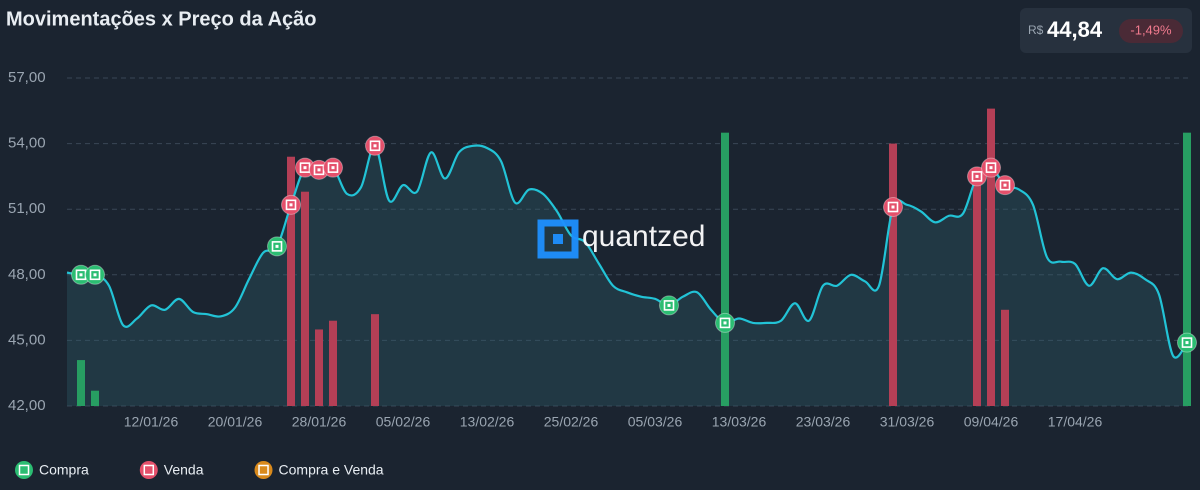 Image resolution: width=1200 pixels, height=490 pixels. What do you see at coordinates (487, 422) in the screenshot?
I see `x-tick-label: 13/02/26` at bounding box center [487, 422].